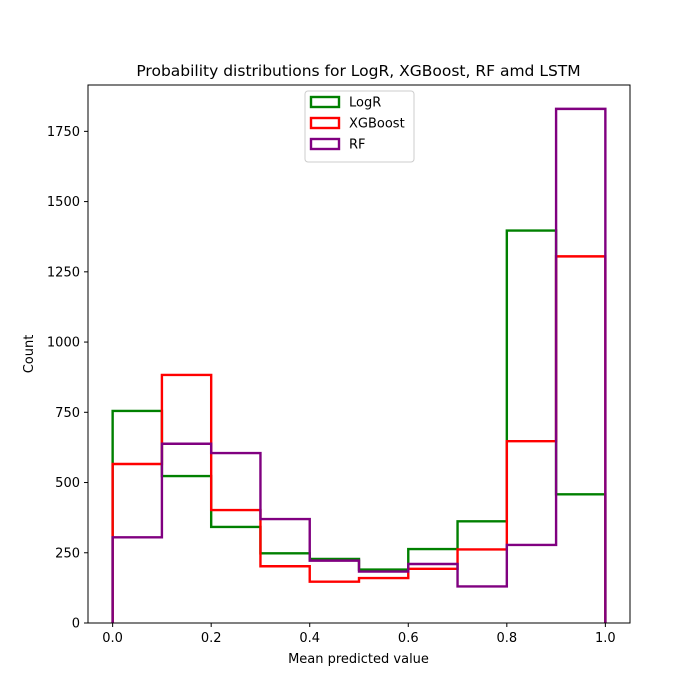  I want to click on x-tick-label: 0.2, so click(211, 638).